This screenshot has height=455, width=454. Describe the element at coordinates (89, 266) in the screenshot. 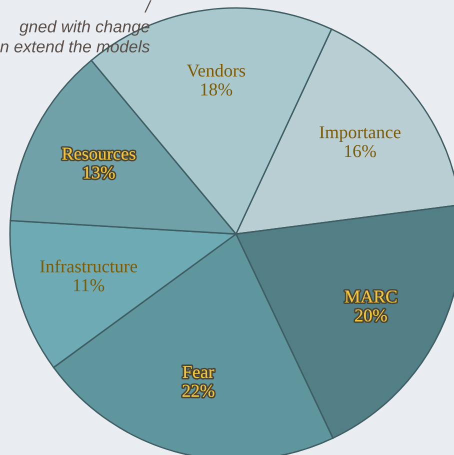

I see `slice-label: Infrastructure` at that location.